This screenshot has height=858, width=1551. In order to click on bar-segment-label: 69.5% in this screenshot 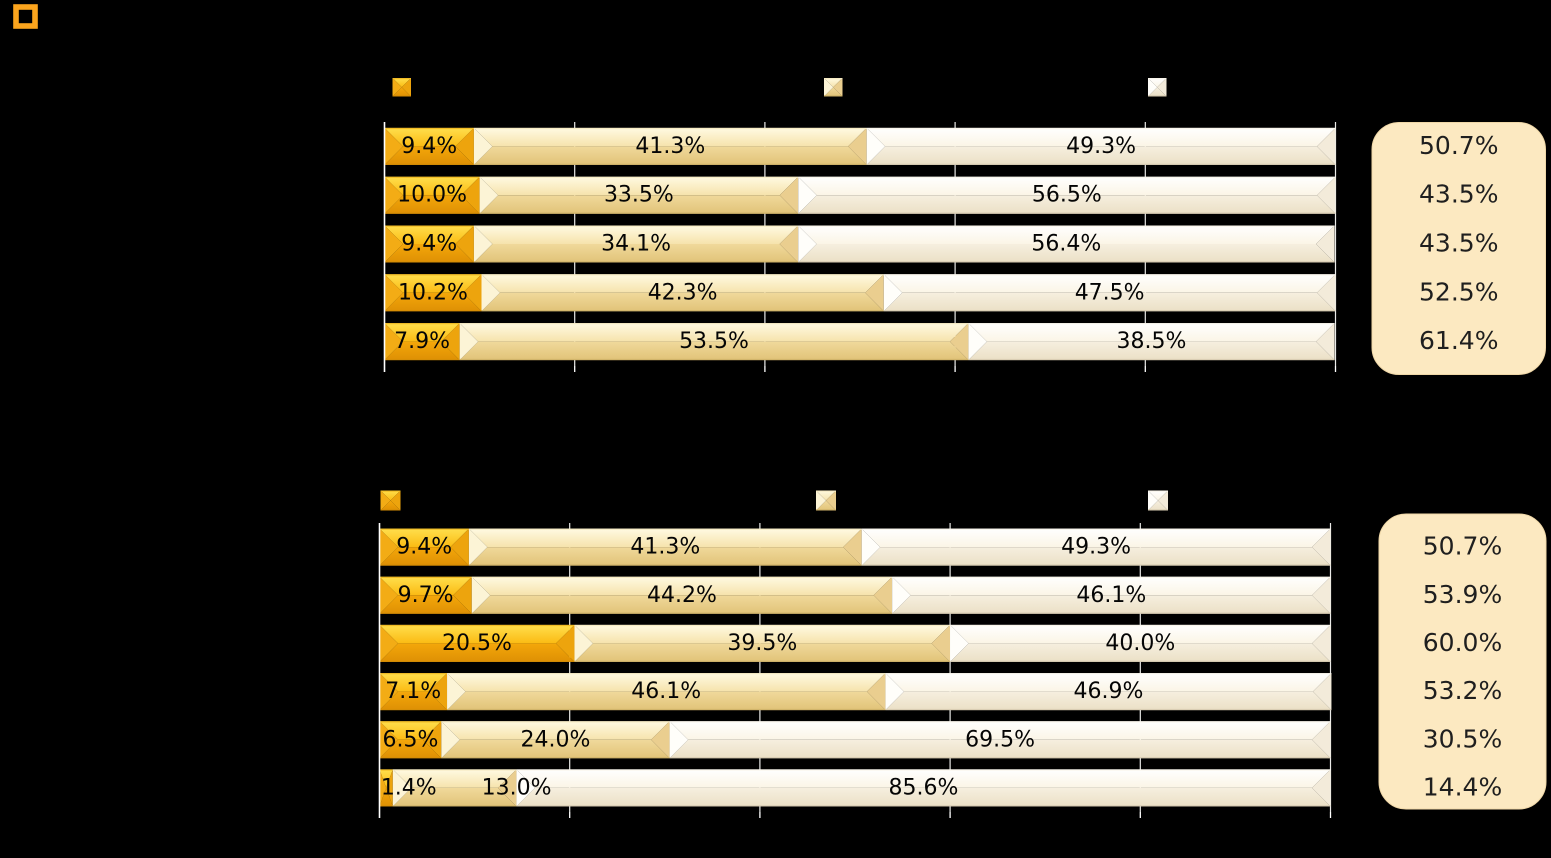, I will do `click(1000, 739)`.